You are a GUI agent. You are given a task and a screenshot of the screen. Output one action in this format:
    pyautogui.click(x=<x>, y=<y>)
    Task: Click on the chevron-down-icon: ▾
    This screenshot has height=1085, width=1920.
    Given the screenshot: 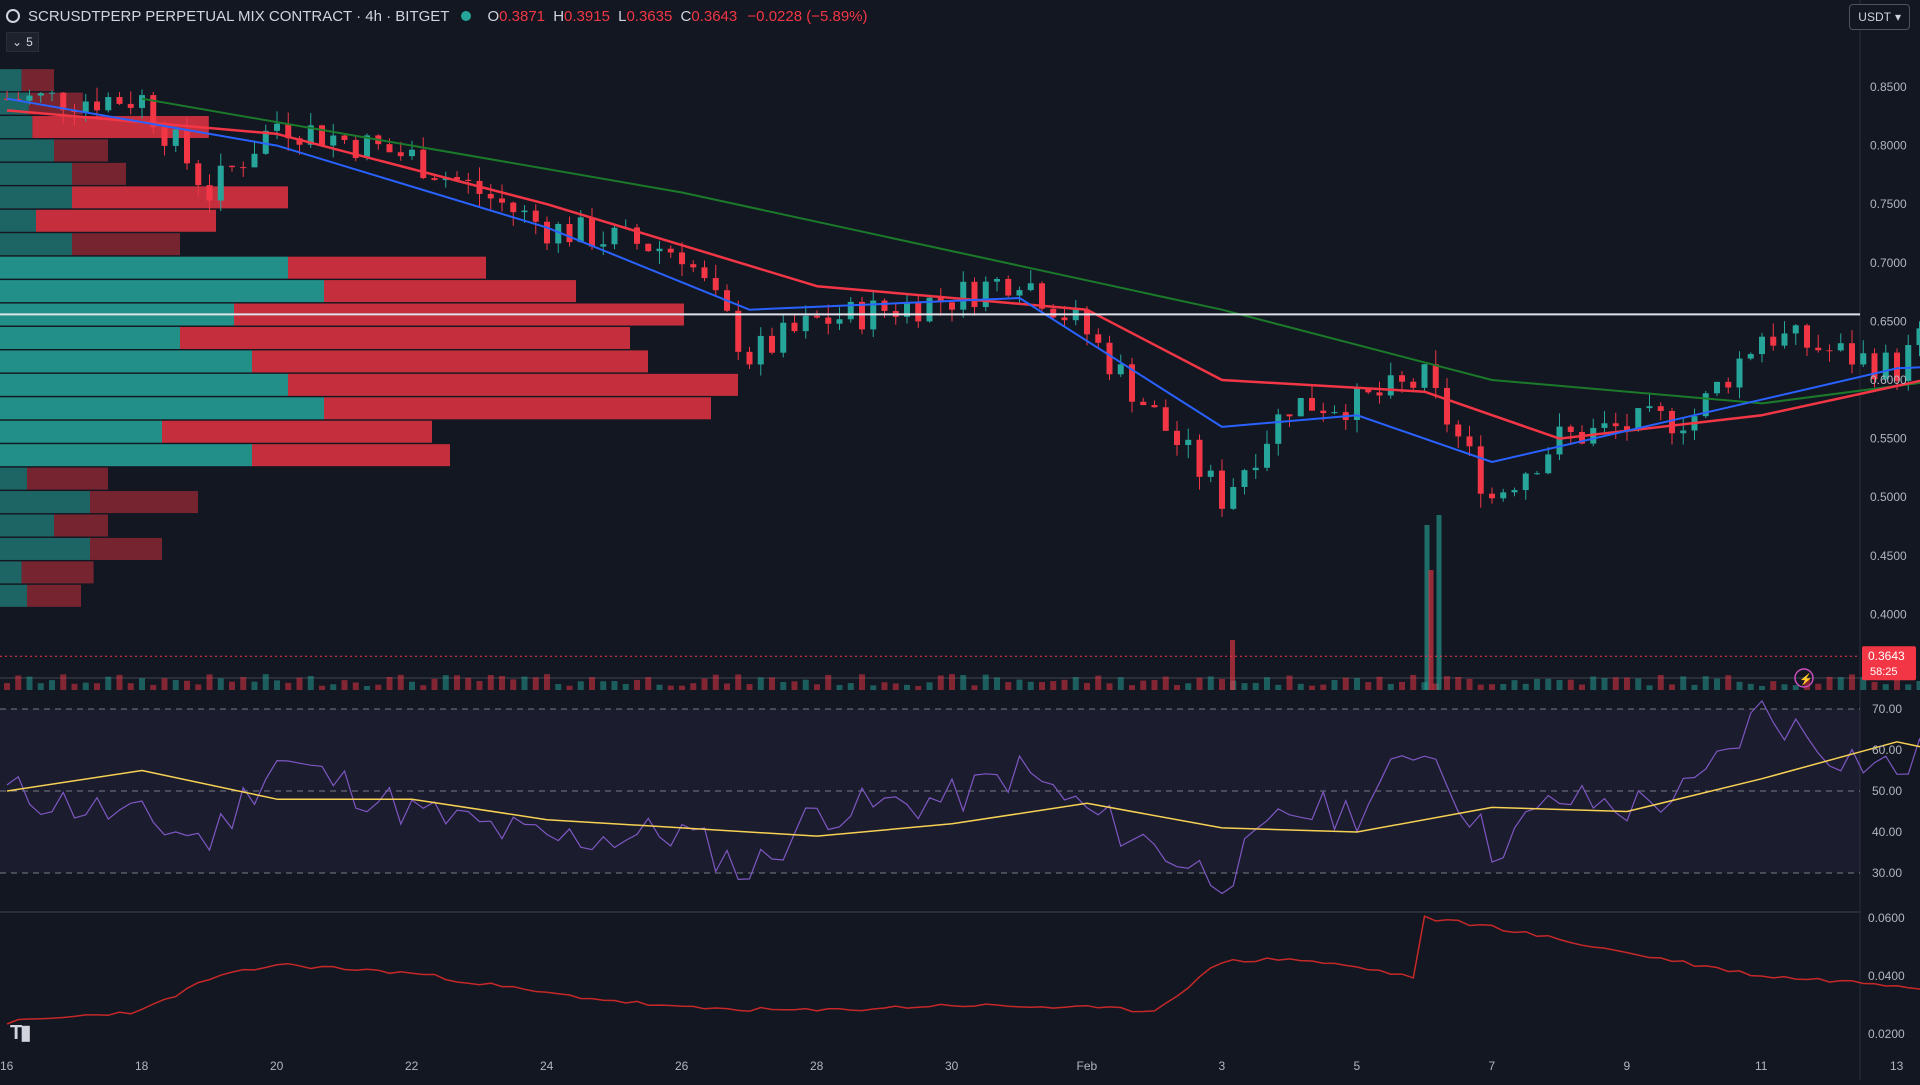 What is the action you would take?
    pyautogui.click(x=1898, y=17)
    